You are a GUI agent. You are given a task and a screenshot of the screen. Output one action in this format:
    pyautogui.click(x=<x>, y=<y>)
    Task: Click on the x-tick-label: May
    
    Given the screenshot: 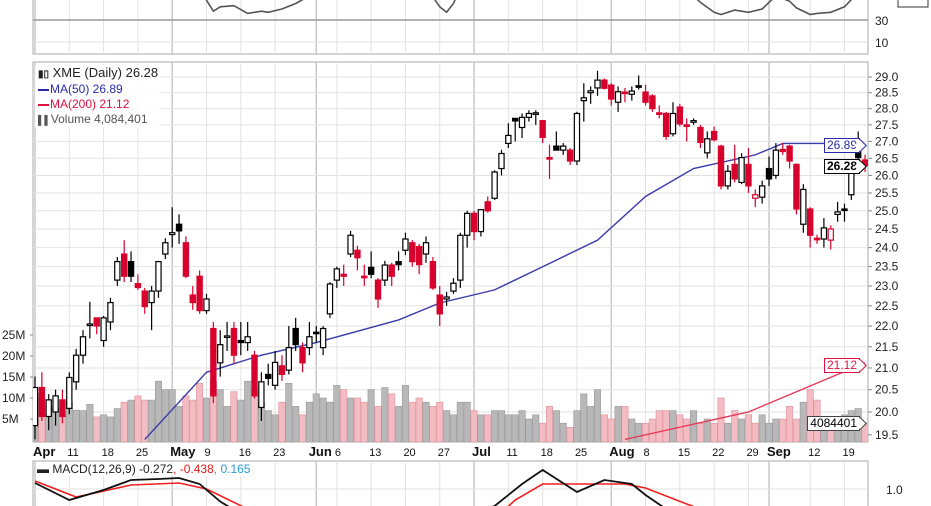 What is the action you would take?
    pyautogui.click(x=183, y=451)
    